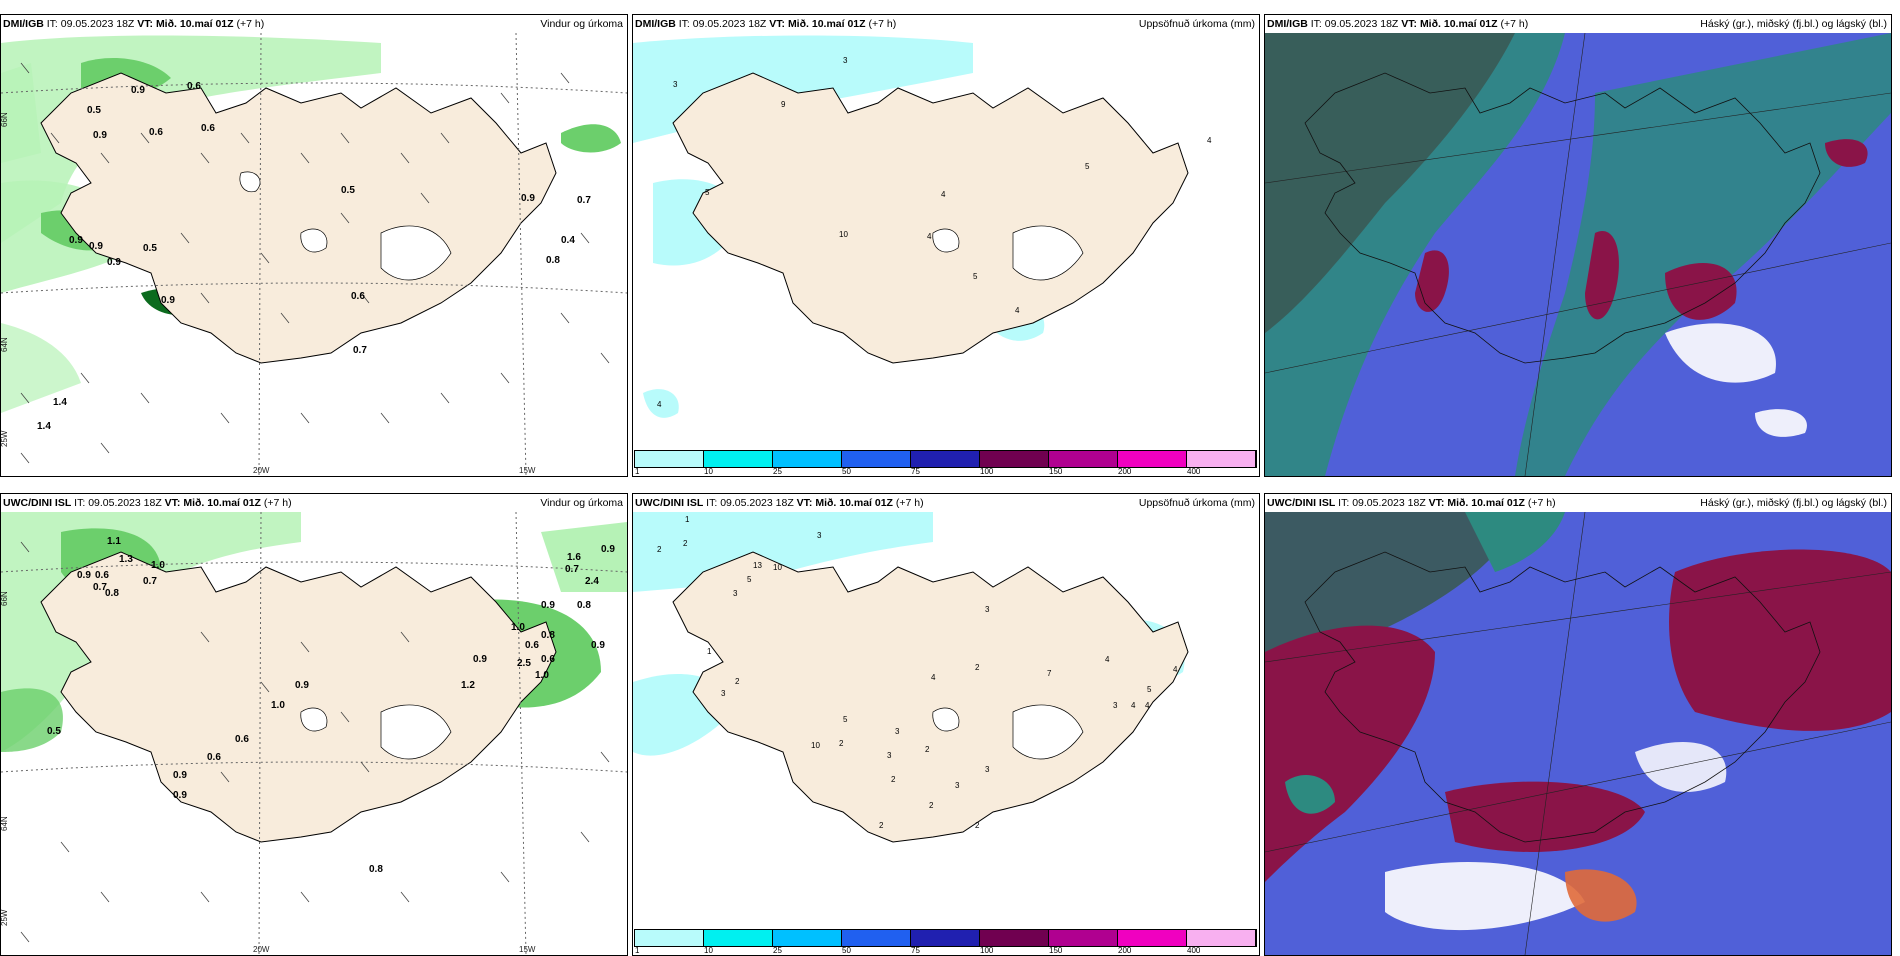 The height and width of the screenshot is (956, 1900). What do you see at coordinates (527, 470) in the screenshot?
I see `lon-label: 15W` at bounding box center [527, 470].